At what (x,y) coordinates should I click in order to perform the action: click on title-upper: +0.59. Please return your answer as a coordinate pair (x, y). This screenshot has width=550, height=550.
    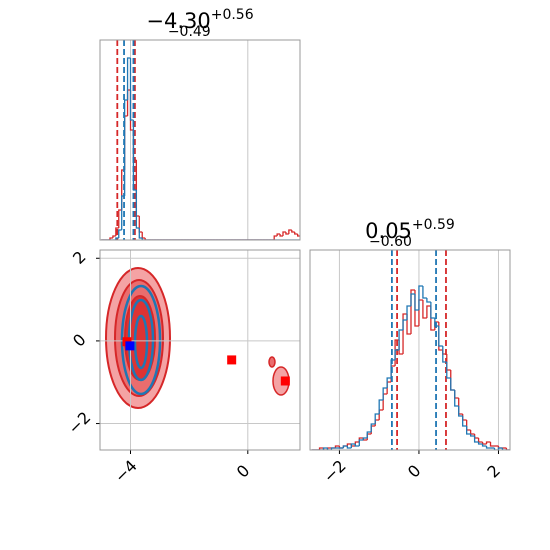
    Looking at the image, I should click on (433, 225).